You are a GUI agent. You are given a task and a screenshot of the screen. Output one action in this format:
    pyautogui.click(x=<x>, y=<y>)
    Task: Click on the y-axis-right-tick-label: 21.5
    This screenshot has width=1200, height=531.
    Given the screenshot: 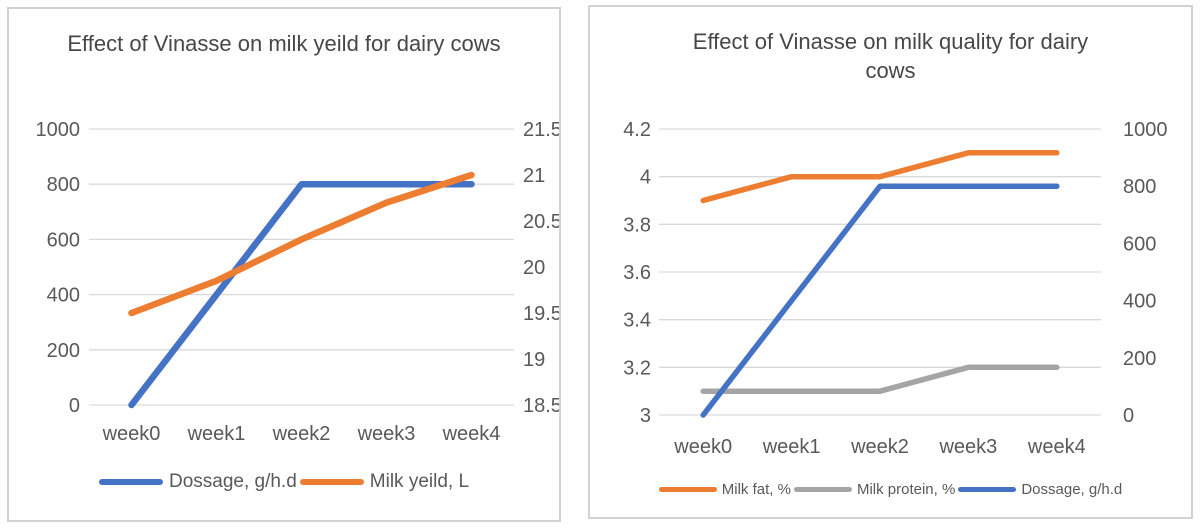 What is the action you would take?
    pyautogui.click(x=541, y=130)
    